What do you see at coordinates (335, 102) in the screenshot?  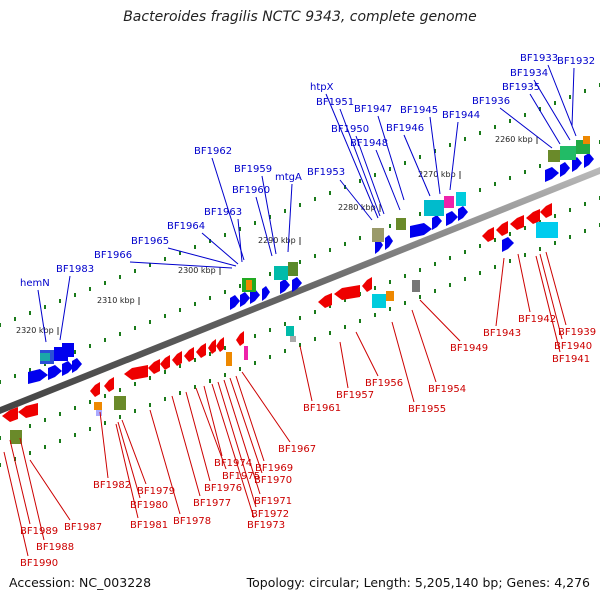 I see `gene-label: BF1951` at bounding box center [335, 102].